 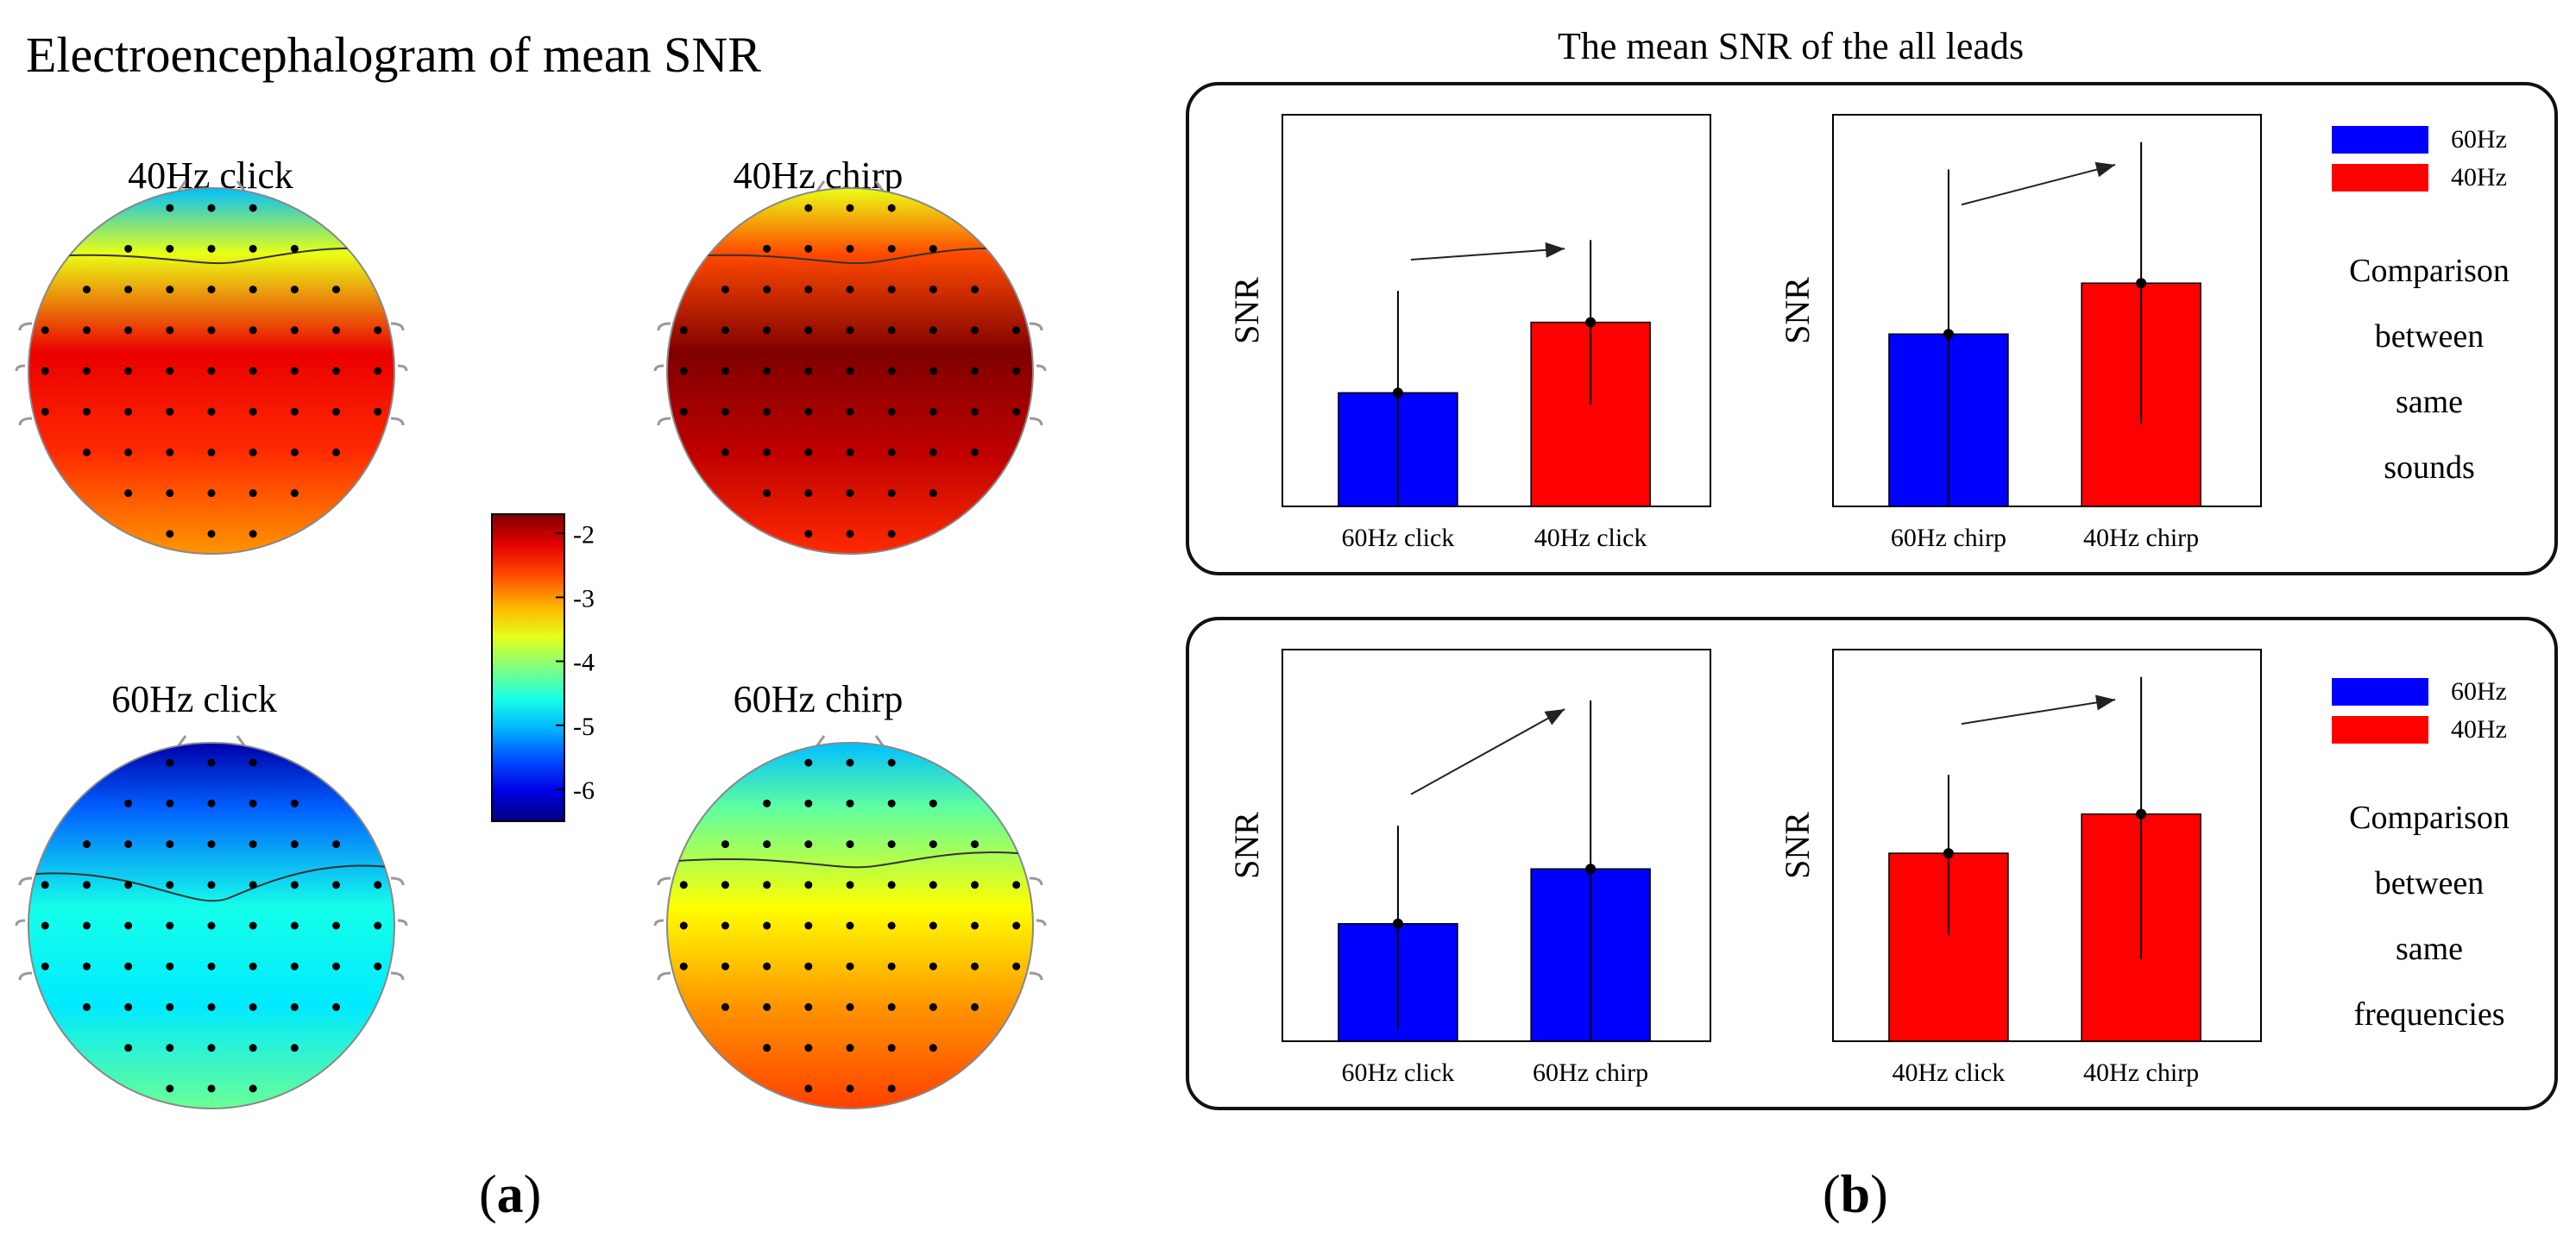 I want to click on x-tick-label: 40Hz click, so click(x=1949, y=1072).